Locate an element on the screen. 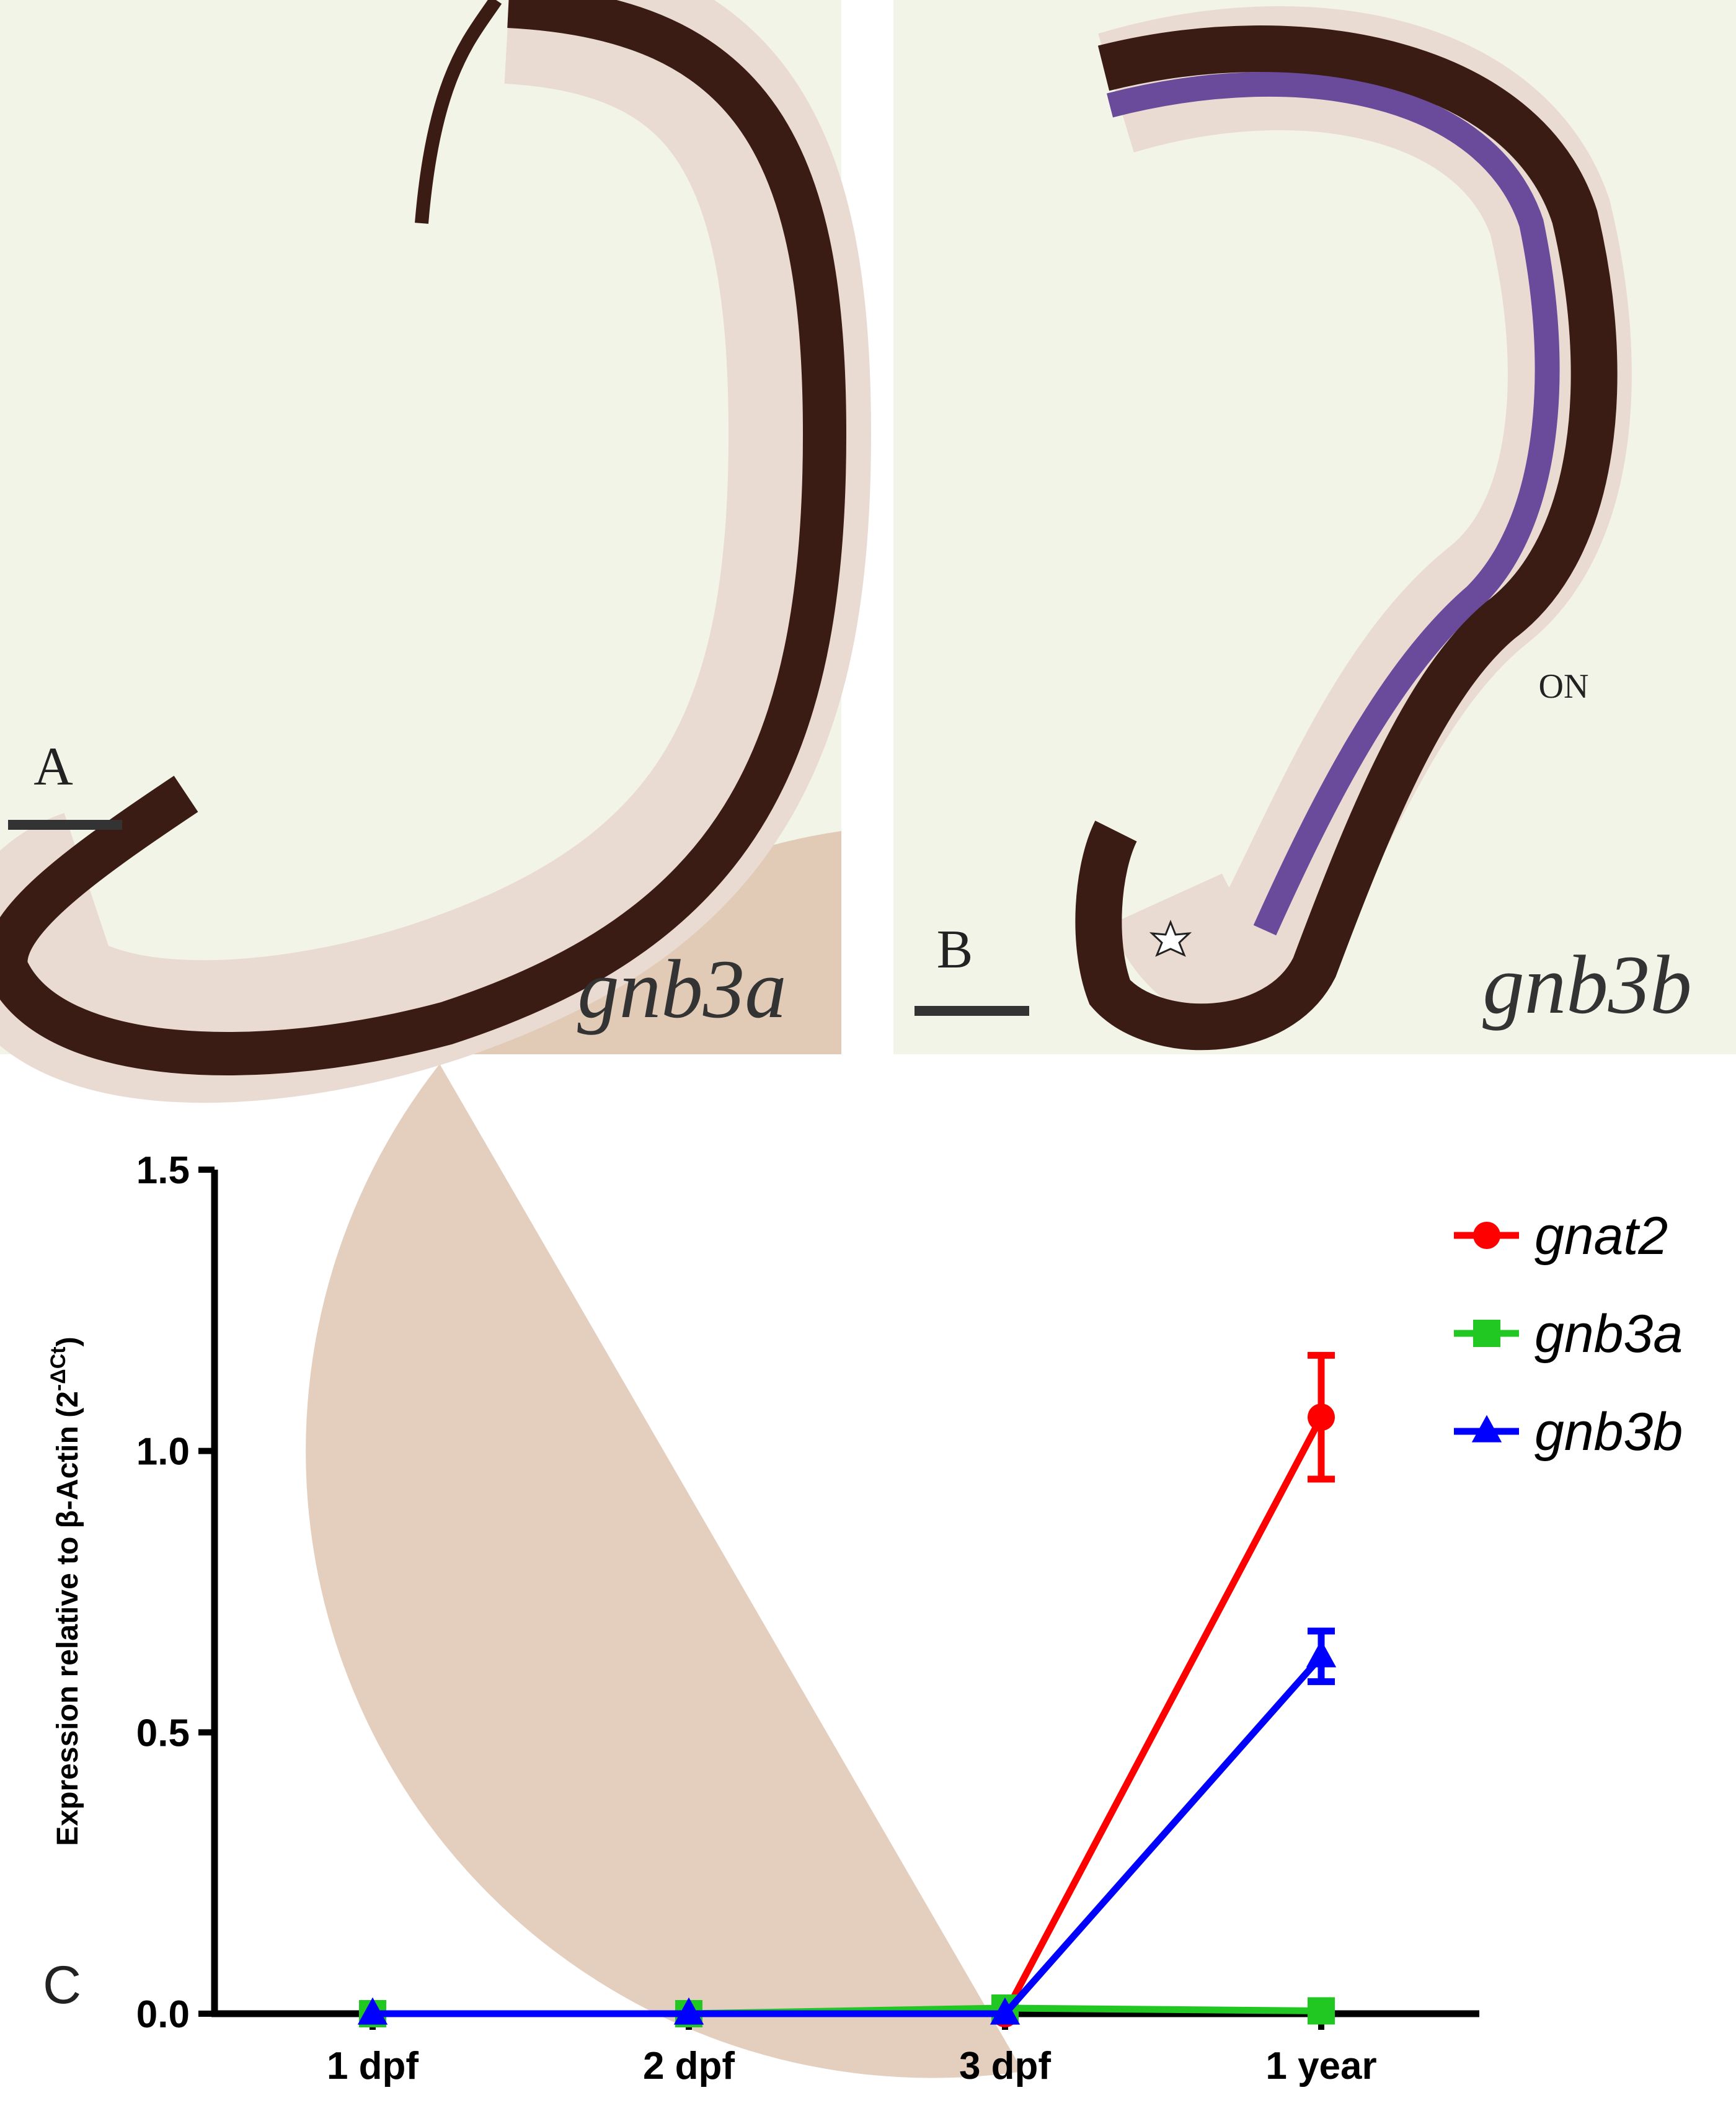 Image resolution: width=1736 pixels, height=2103 pixels. x-tick-label: 2 dpf is located at coordinates (689, 2066).